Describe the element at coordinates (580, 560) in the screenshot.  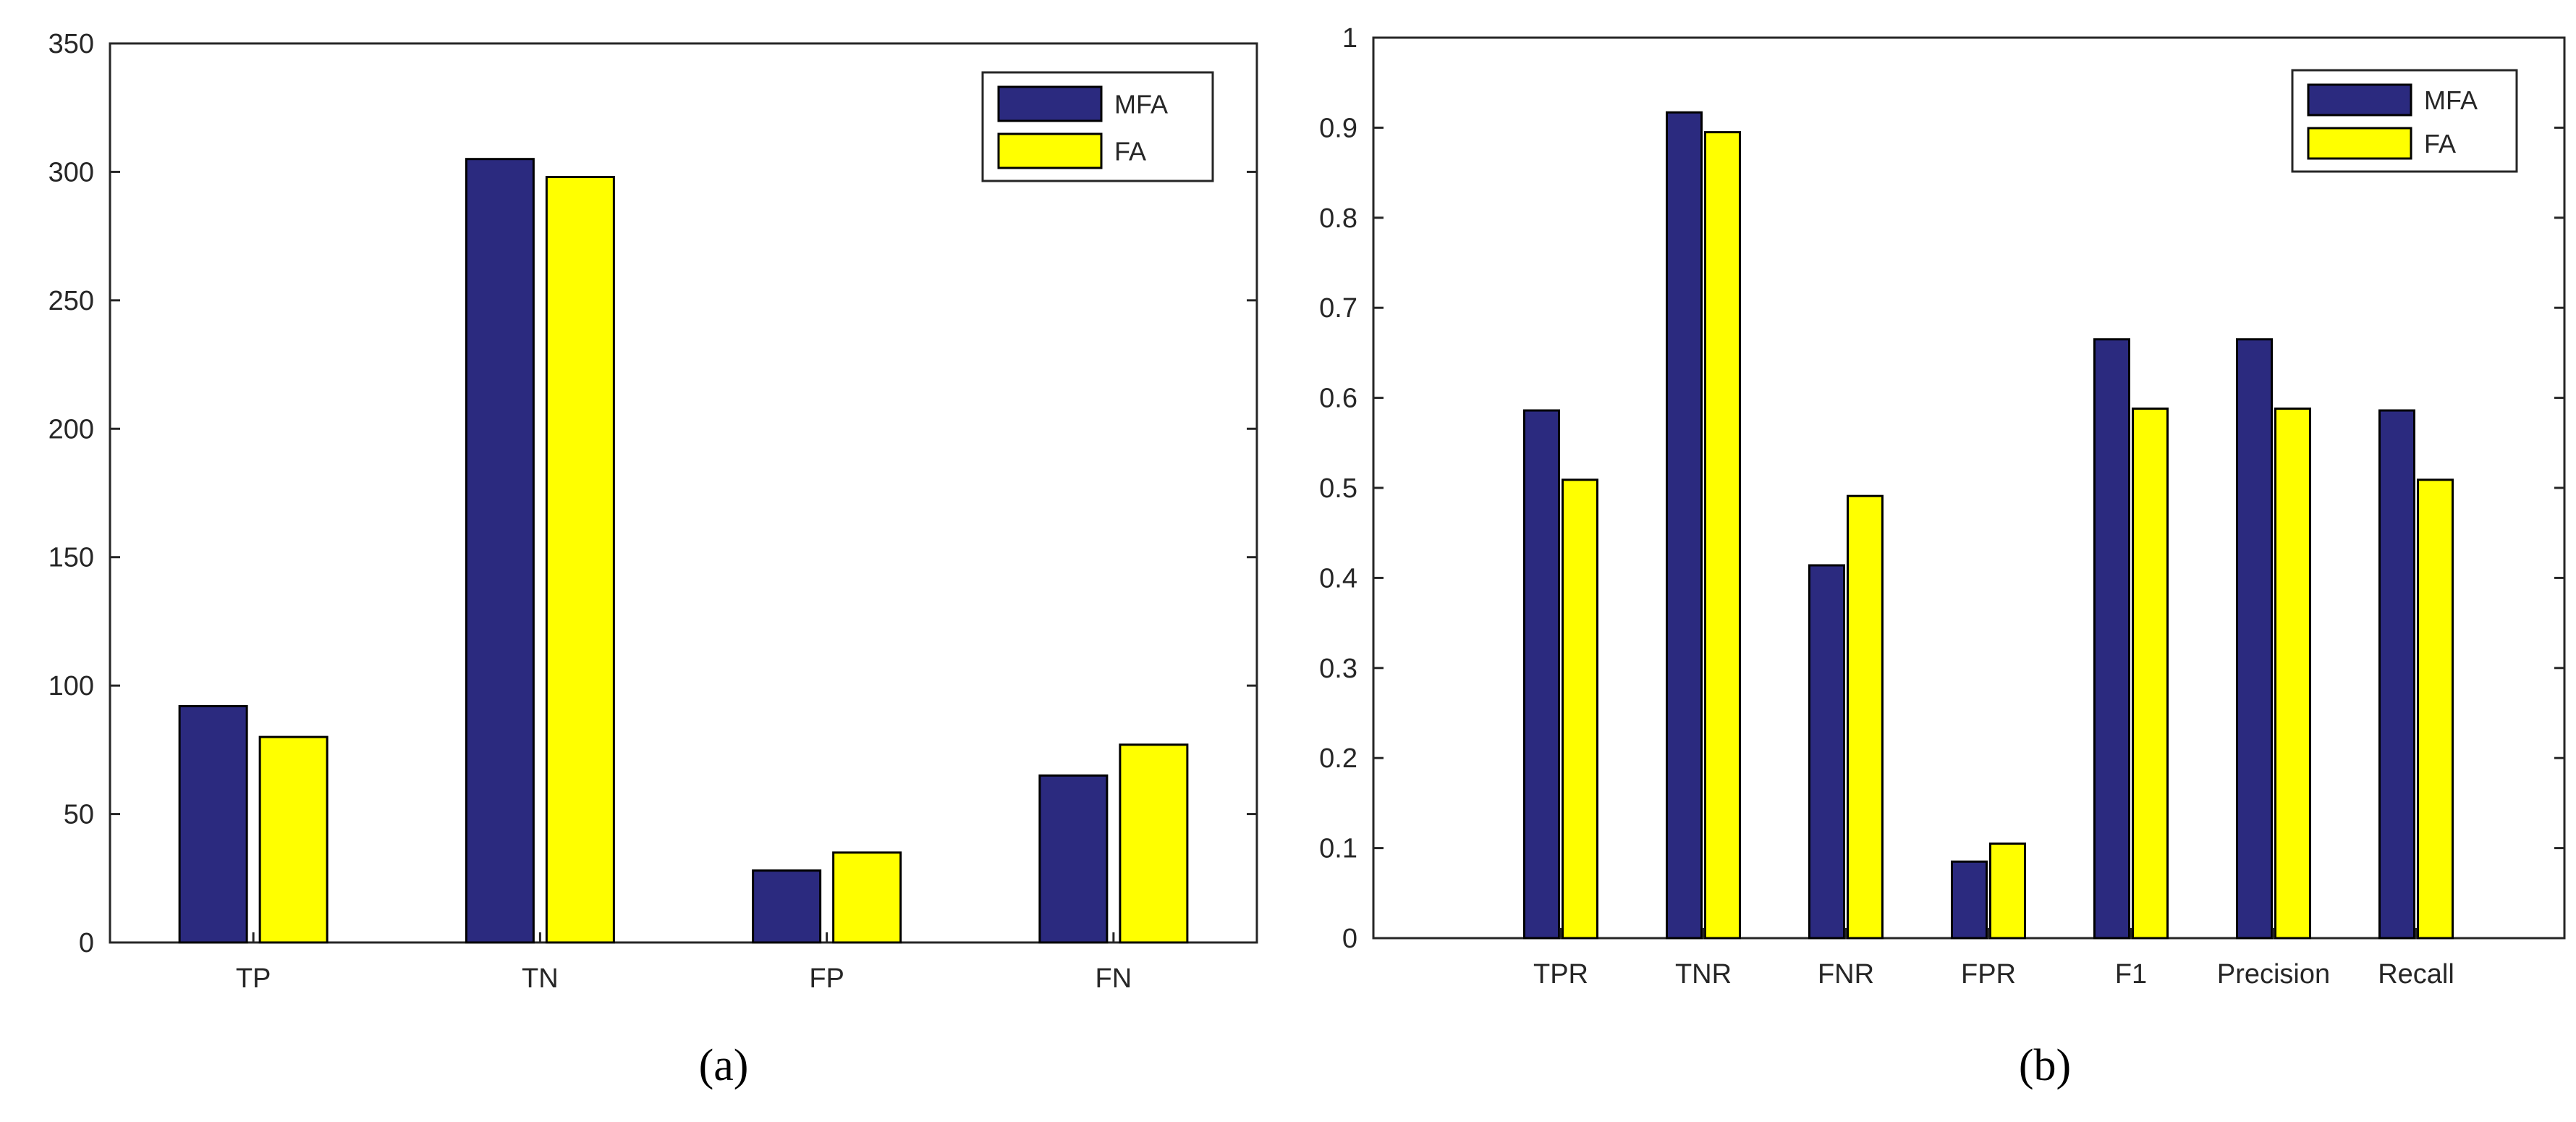
I see `chart-a-bar-fa-tn` at that location.